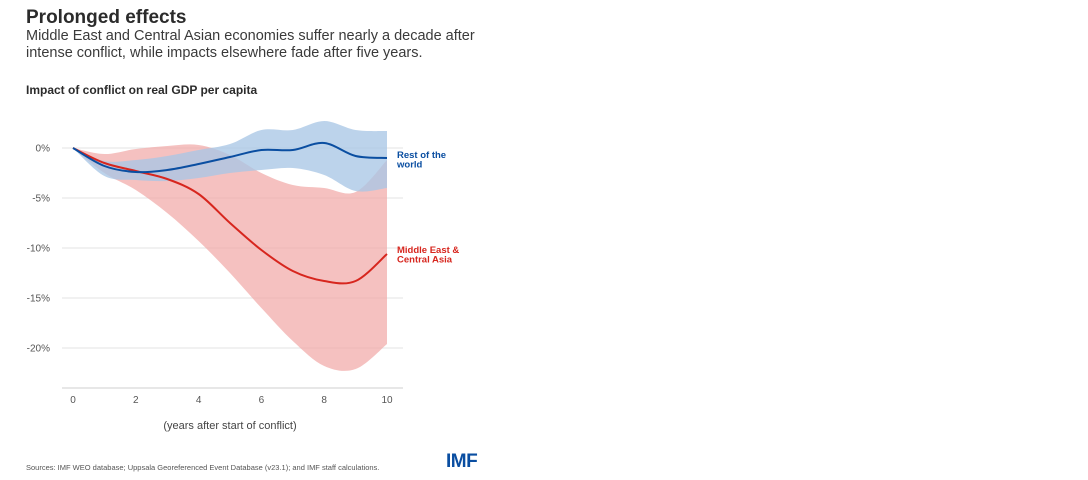 The height and width of the screenshot is (480, 1088). What do you see at coordinates (229, 426) in the screenshot?
I see `x-axis-label: (years after start of conflict)` at bounding box center [229, 426].